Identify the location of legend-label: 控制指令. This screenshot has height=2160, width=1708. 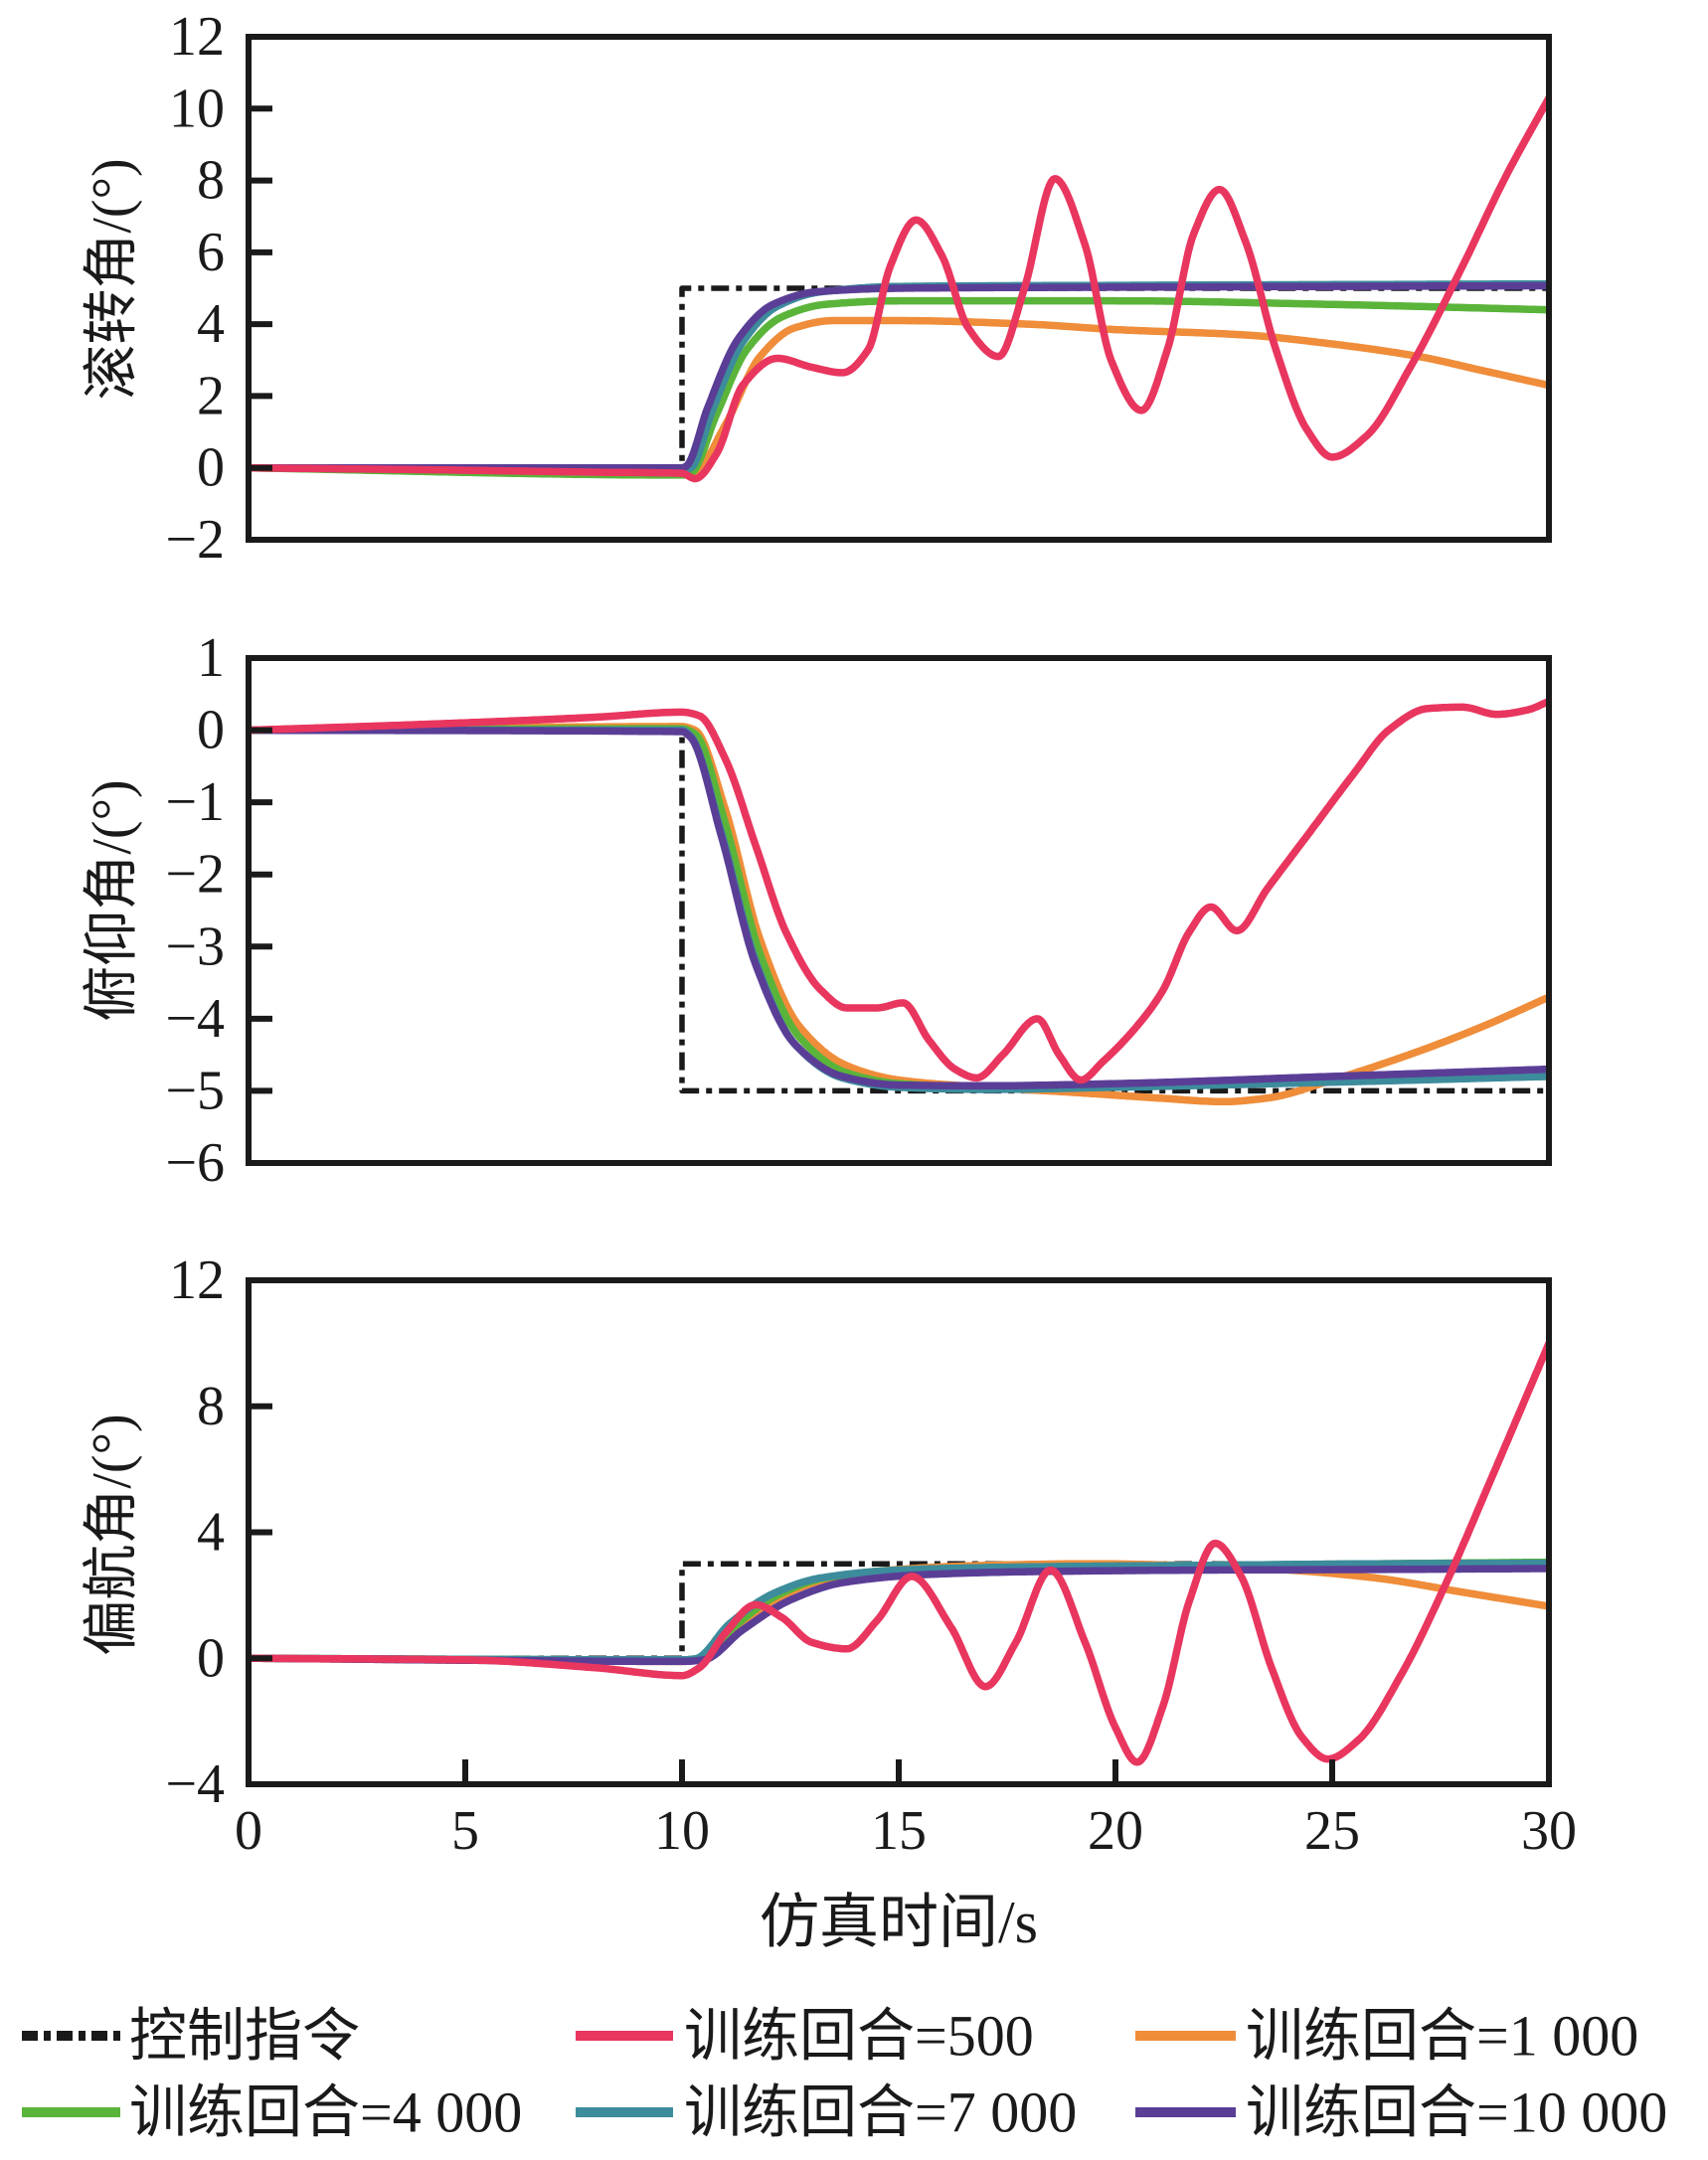
(244, 2036).